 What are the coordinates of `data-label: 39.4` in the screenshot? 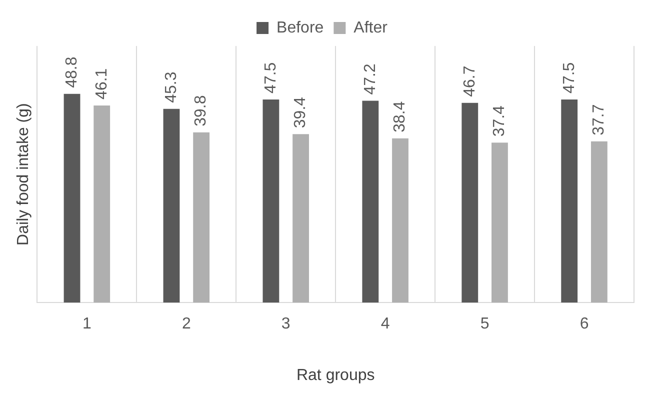 It's located at (301, 112).